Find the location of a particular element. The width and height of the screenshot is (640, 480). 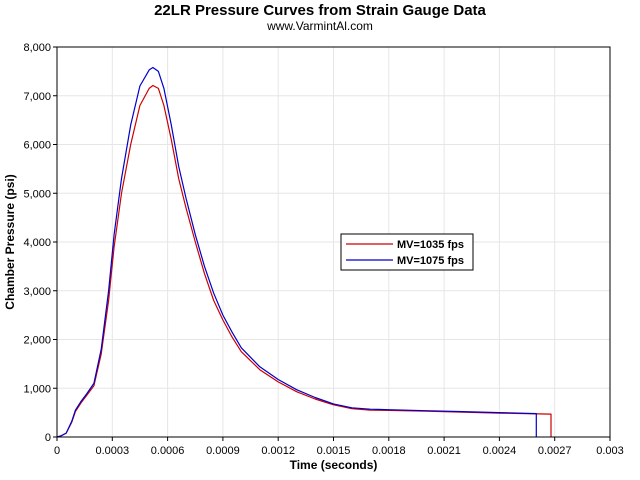

x-tick-label: 0.003 is located at coordinates (610, 451).